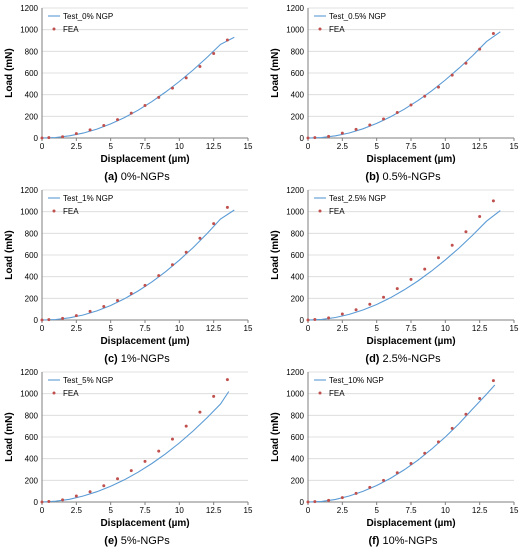  I want to click on panel-caption: (d) 2.5%-NGPs, so click(403, 359).